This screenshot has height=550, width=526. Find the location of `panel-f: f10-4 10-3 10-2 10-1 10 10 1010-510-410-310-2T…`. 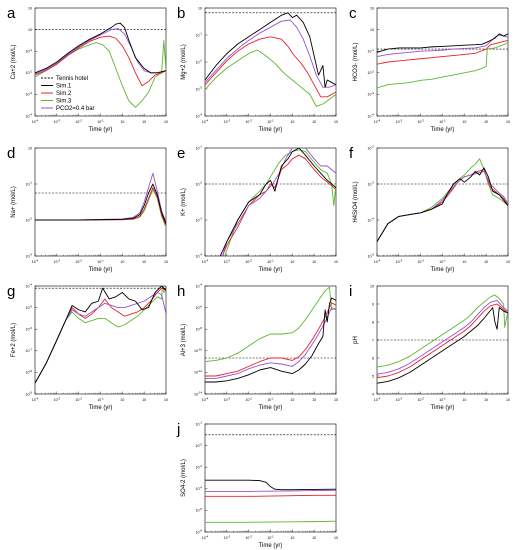

panel-f: f10-4 10-3 10-2 10-1 10 10 1010-510-410-310-2T… is located at coordinates (429, 209).